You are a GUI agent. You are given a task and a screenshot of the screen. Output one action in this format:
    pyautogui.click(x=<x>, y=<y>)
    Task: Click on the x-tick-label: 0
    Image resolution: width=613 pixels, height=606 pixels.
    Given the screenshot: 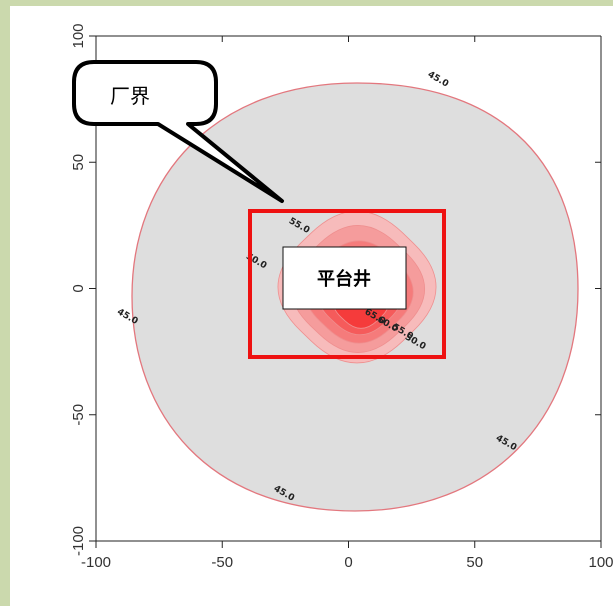 What is the action you would take?
    pyautogui.click(x=348, y=562)
    